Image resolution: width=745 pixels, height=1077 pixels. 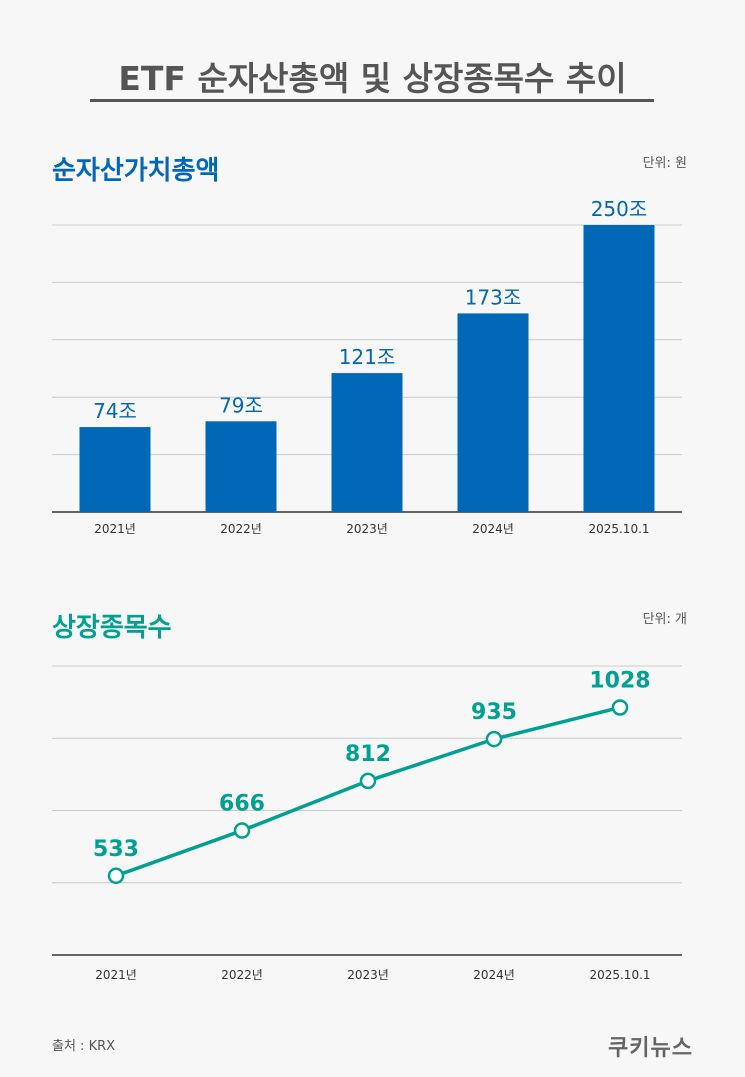 What do you see at coordinates (372, 78) in the screenshot?
I see `page-title: ETF 순자산총액 및 상장종목수 추이` at bounding box center [372, 78].